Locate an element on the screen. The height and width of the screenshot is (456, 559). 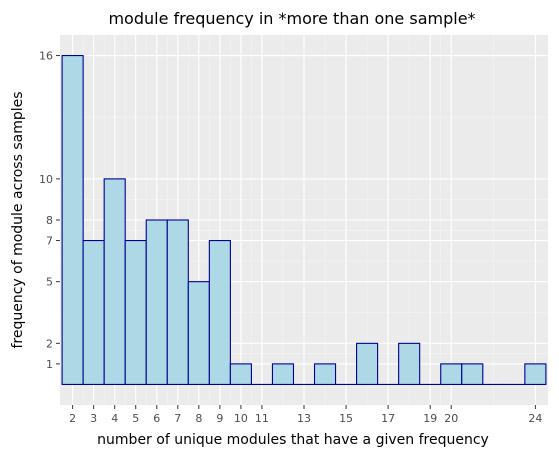
x-tick-label: 19 is located at coordinates (430, 418).